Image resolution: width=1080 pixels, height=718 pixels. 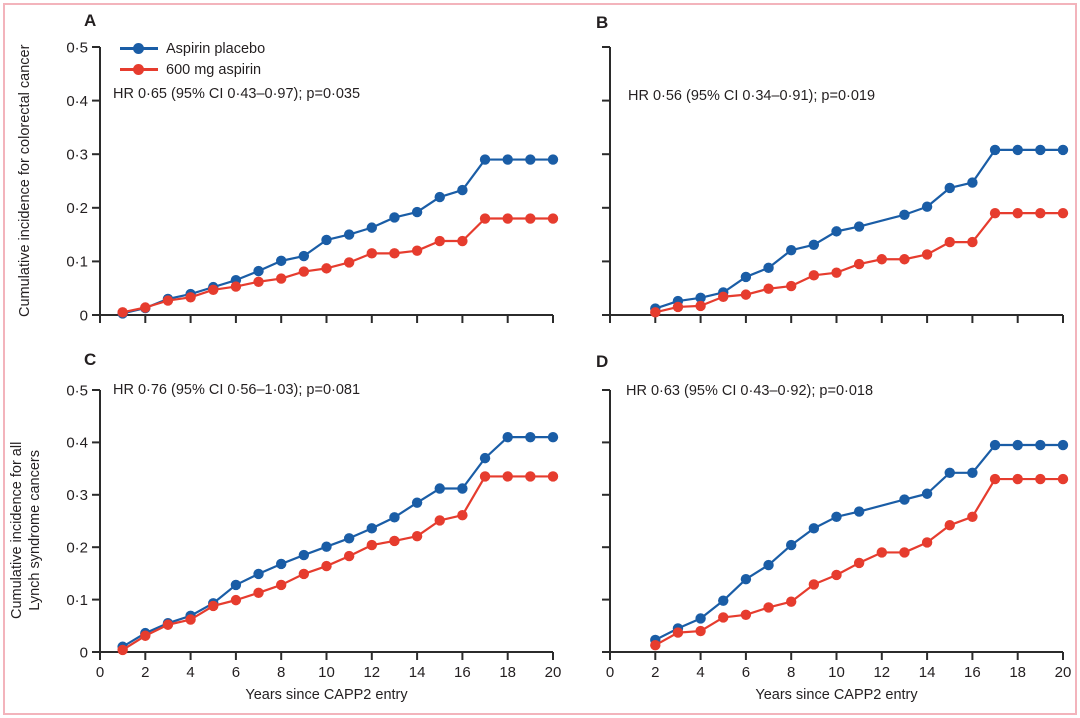 I want to click on x-tick-label: 8, so click(x=281, y=672).